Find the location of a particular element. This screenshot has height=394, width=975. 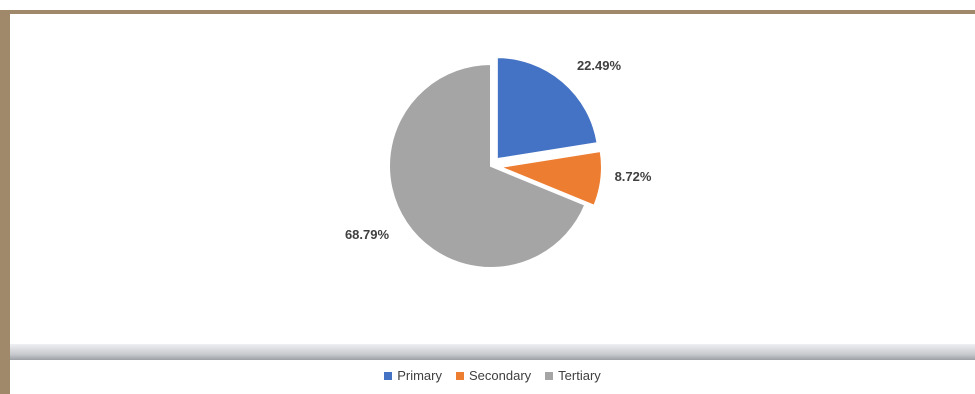

legend-item-secondary: Secondary is located at coordinates (493, 375).